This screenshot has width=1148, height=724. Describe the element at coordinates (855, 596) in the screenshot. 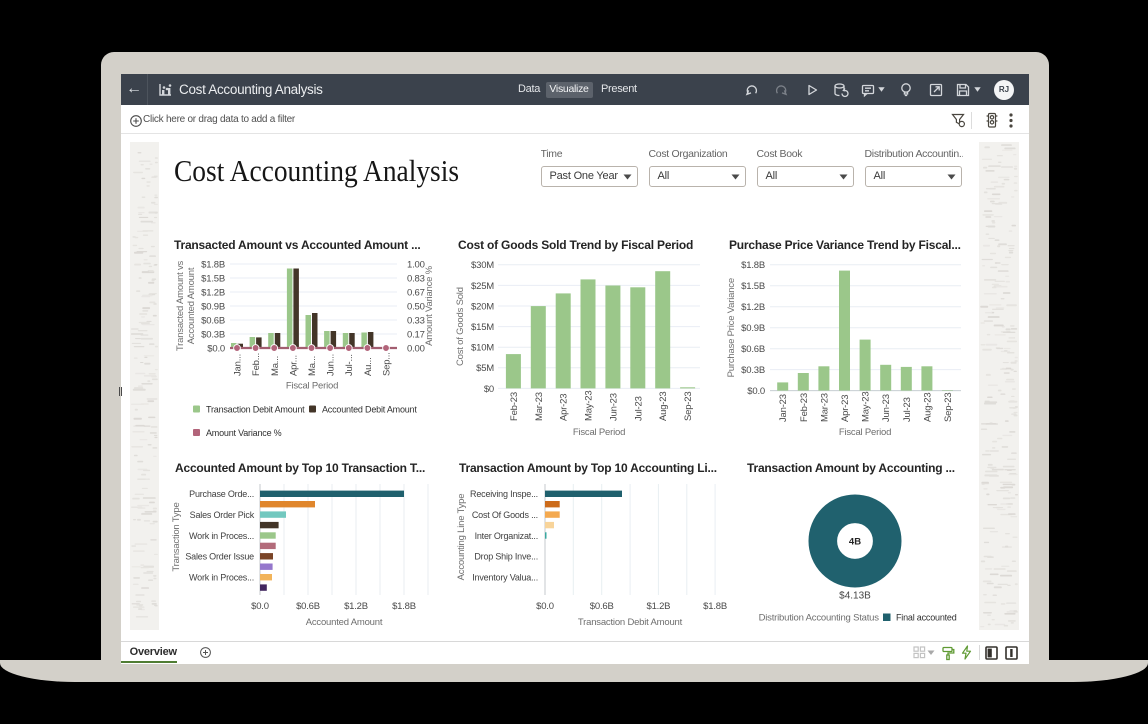

I see `svg-text: $4.13B` at that location.